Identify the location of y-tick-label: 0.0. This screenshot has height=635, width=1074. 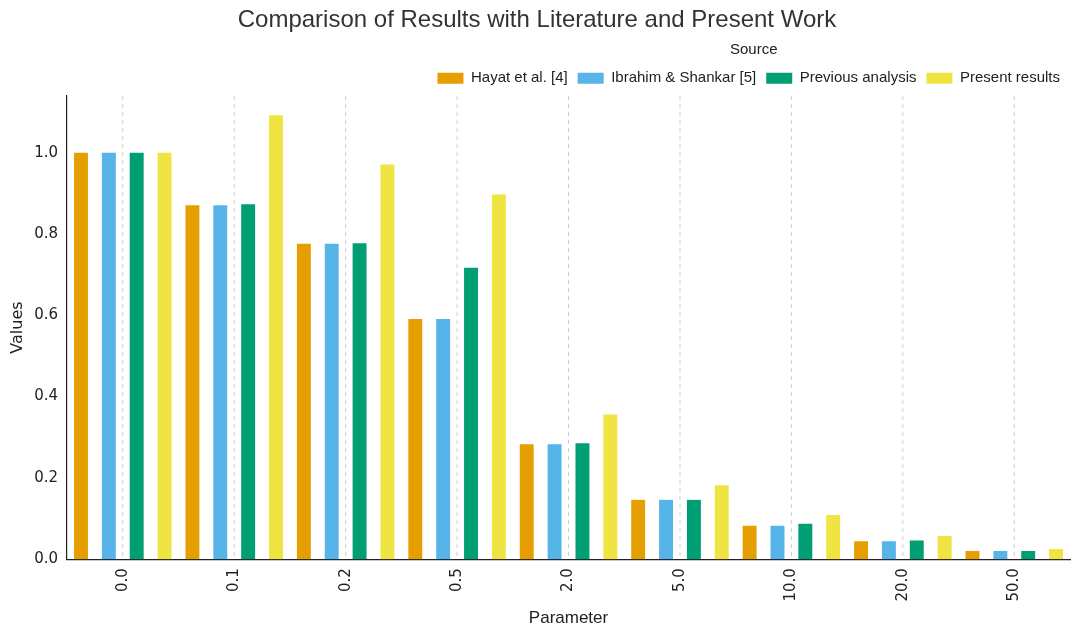
(46, 558).